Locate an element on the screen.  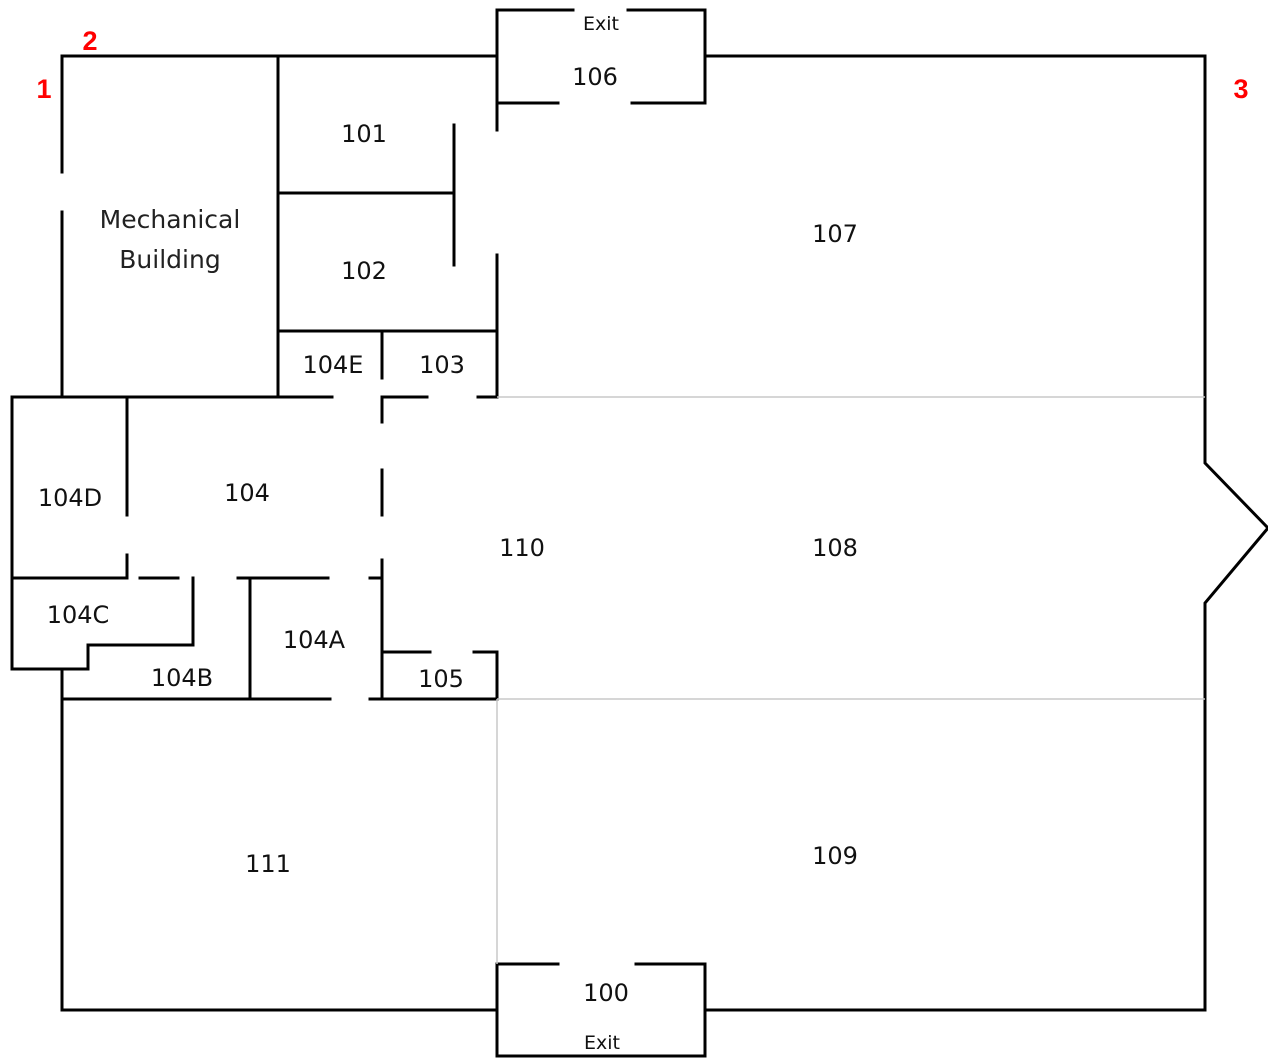
room-104b-label: 104B is located at coordinates (182, 678).